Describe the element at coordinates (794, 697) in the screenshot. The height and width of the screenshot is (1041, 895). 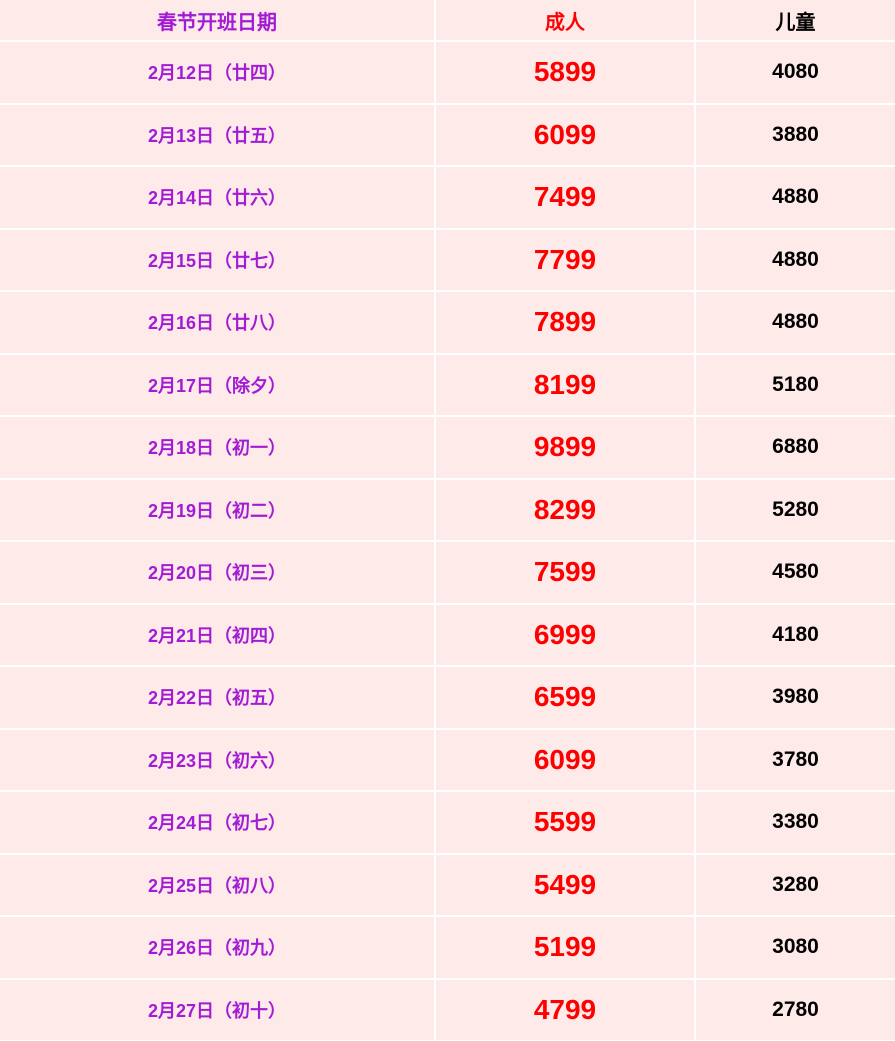
I see `child-price-cell: 3980` at that location.